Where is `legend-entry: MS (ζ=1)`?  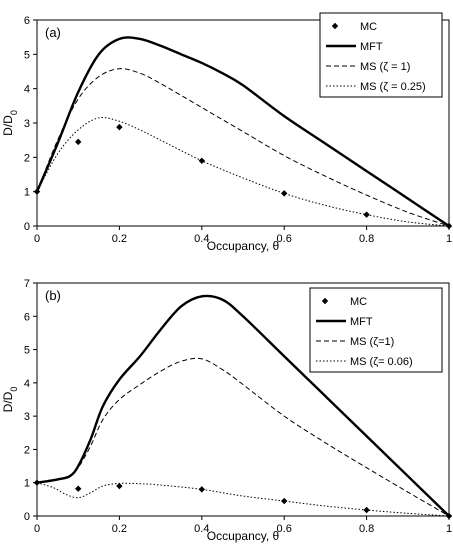 legend-entry: MS (ζ=1) is located at coordinates (372, 342).